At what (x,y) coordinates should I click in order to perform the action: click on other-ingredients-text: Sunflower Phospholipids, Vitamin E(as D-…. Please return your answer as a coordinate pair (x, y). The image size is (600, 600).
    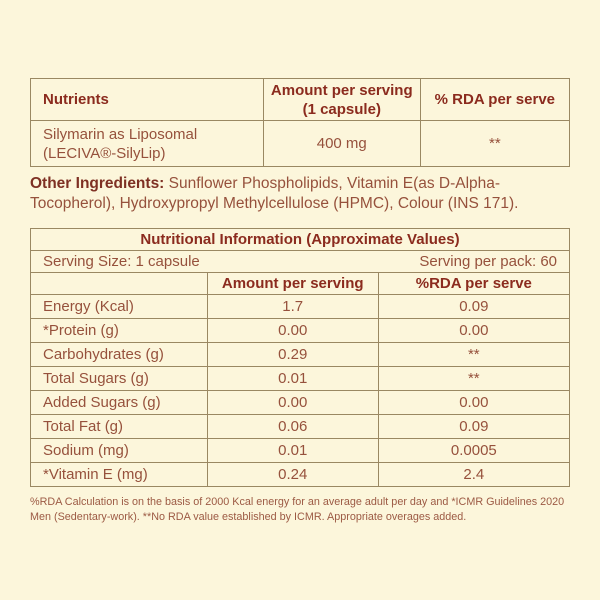
    Looking at the image, I should click on (274, 193).